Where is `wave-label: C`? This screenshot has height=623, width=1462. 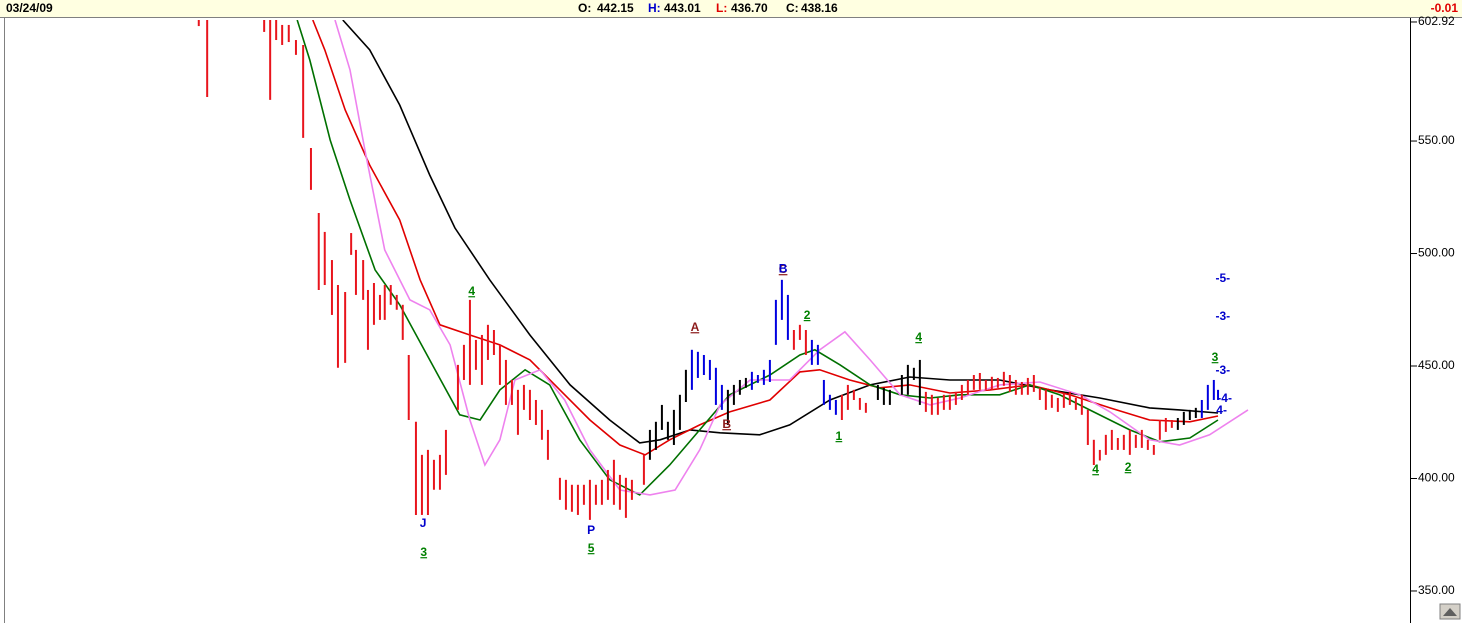
wave-label: C is located at coordinates (783, 269).